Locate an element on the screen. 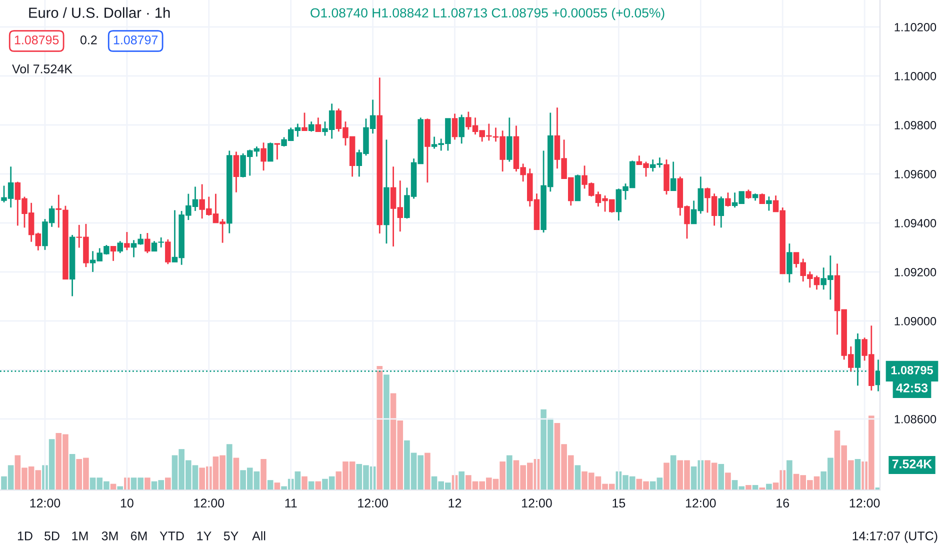  y-tick-label: 1.10000 is located at coordinates (915, 76).